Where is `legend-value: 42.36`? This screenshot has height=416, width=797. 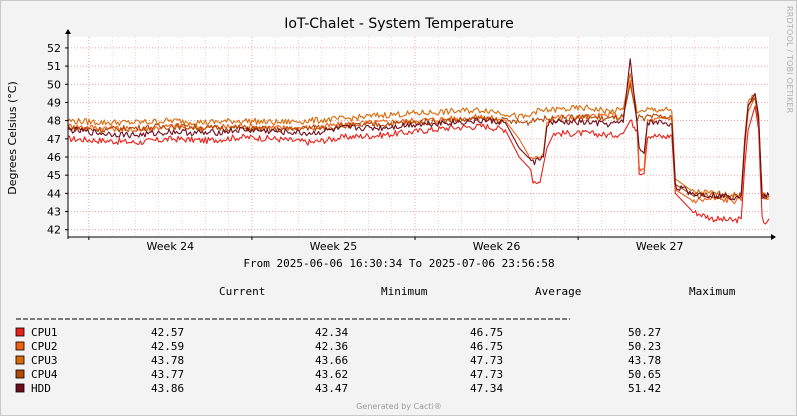
legend-value: 42.36 is located at coordinates (331, 346).